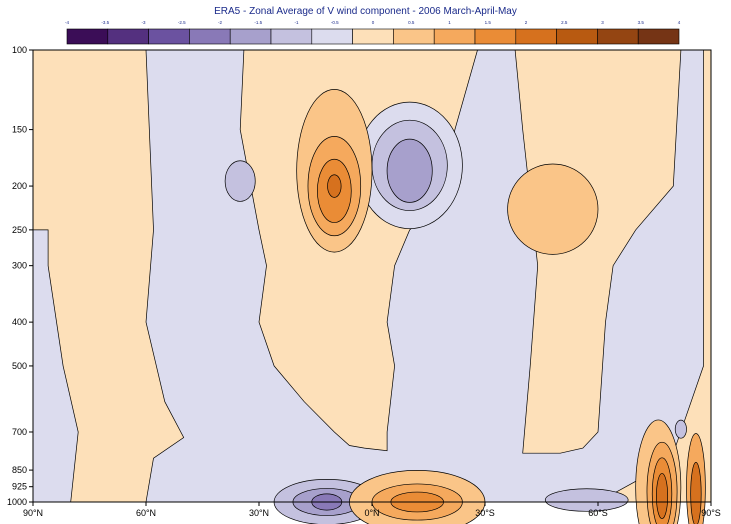  What do you see at coordinates (488, 22) in the screenshot?
I see `colorbar-tick-label: 1.5` at bounding box center [488, 22].